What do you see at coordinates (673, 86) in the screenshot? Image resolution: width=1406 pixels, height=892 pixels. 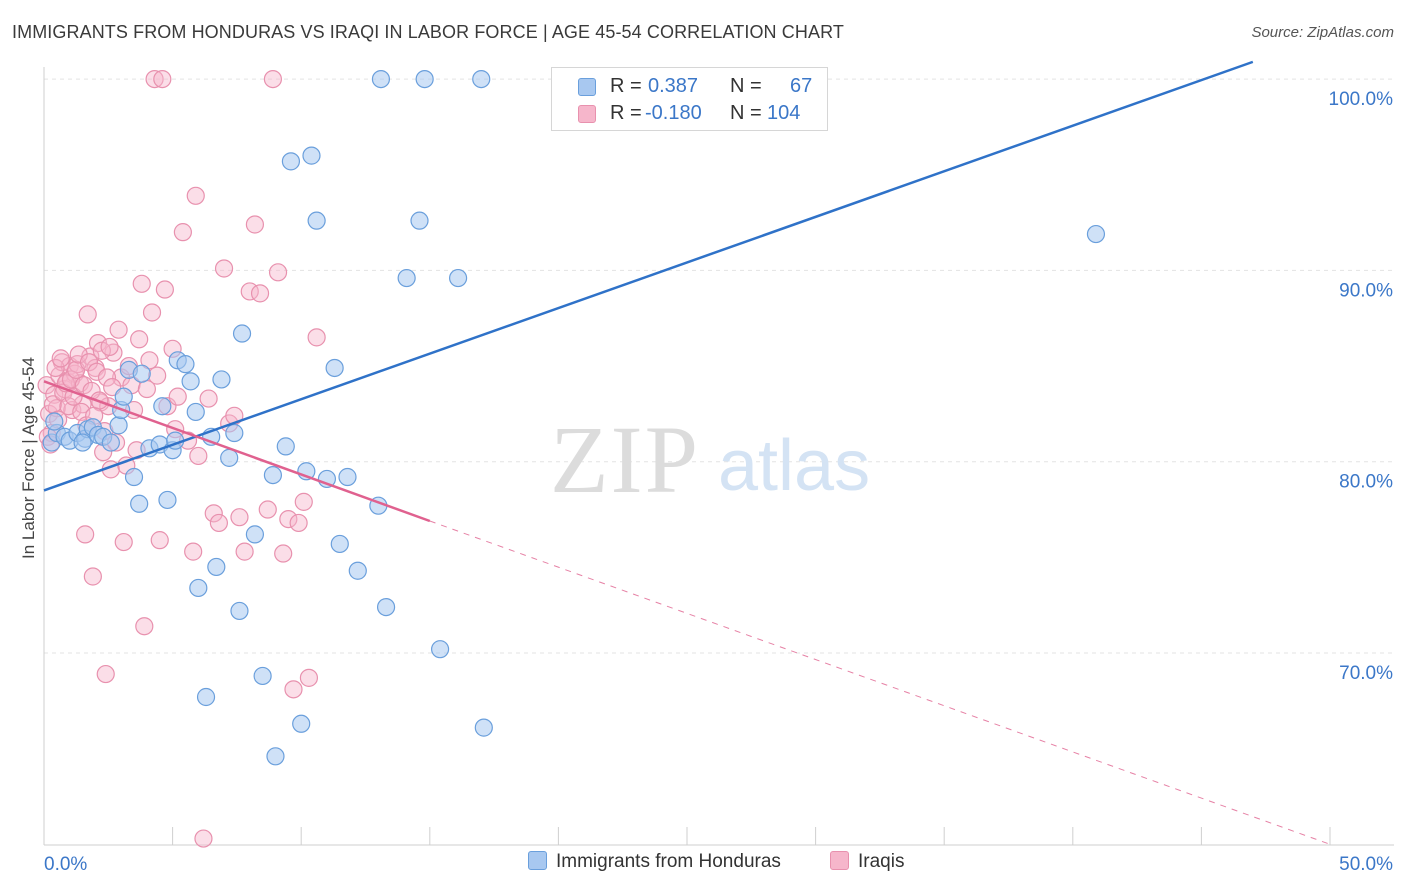 I see `legend-r-value-honduras: 0.387` at bounding box center [673, 86].